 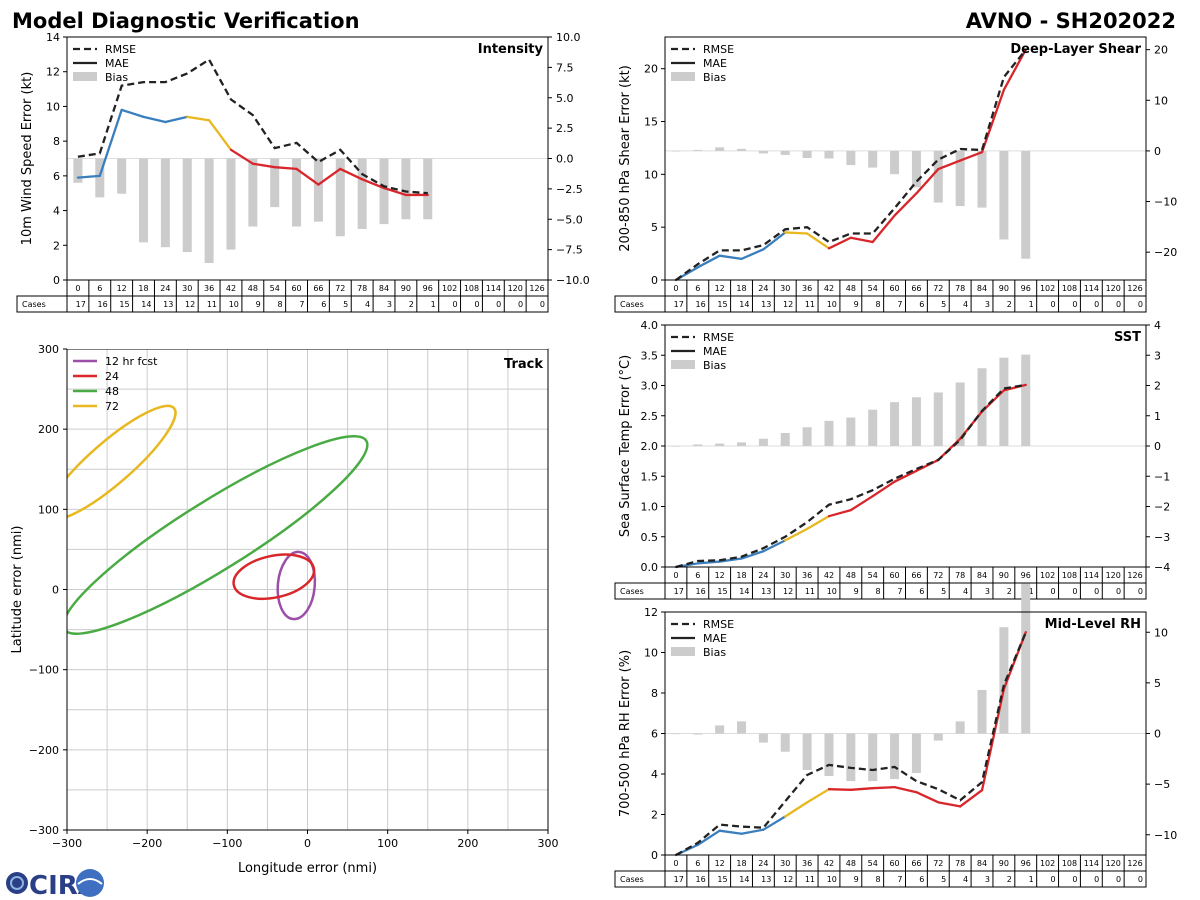 What do you see at coordinates (48, 429) in the screenshot?
I see `y-tick-label: 200` at bounding box center [48, 429].